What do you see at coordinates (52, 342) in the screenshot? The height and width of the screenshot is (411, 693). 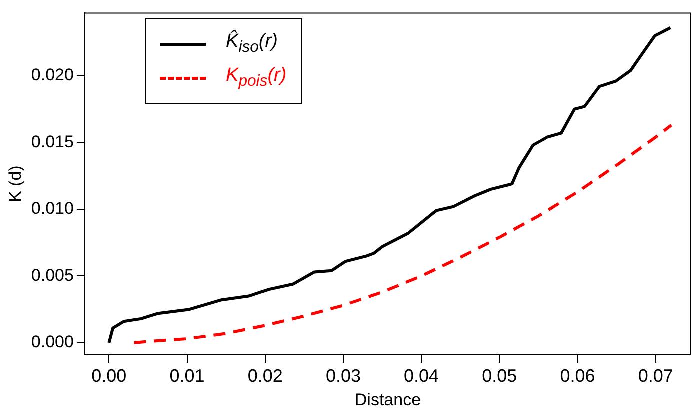 I see `y-tick-label: 0.000` at bounding box center [52, 342].